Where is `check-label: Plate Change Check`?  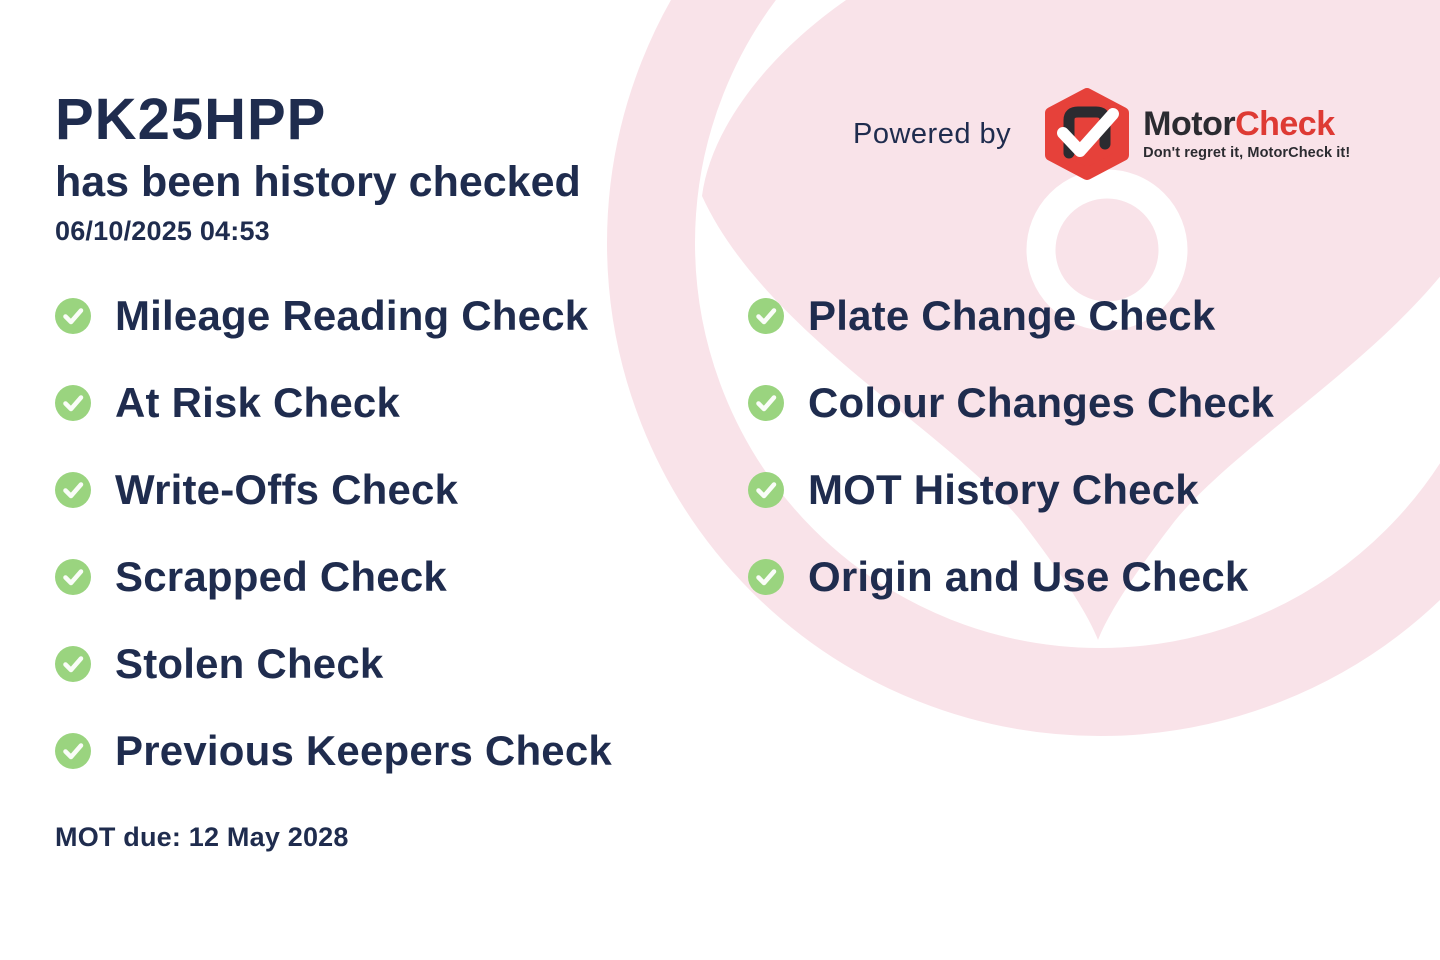 check-label: Plate Change Check is located at coordinates (1012, 315).